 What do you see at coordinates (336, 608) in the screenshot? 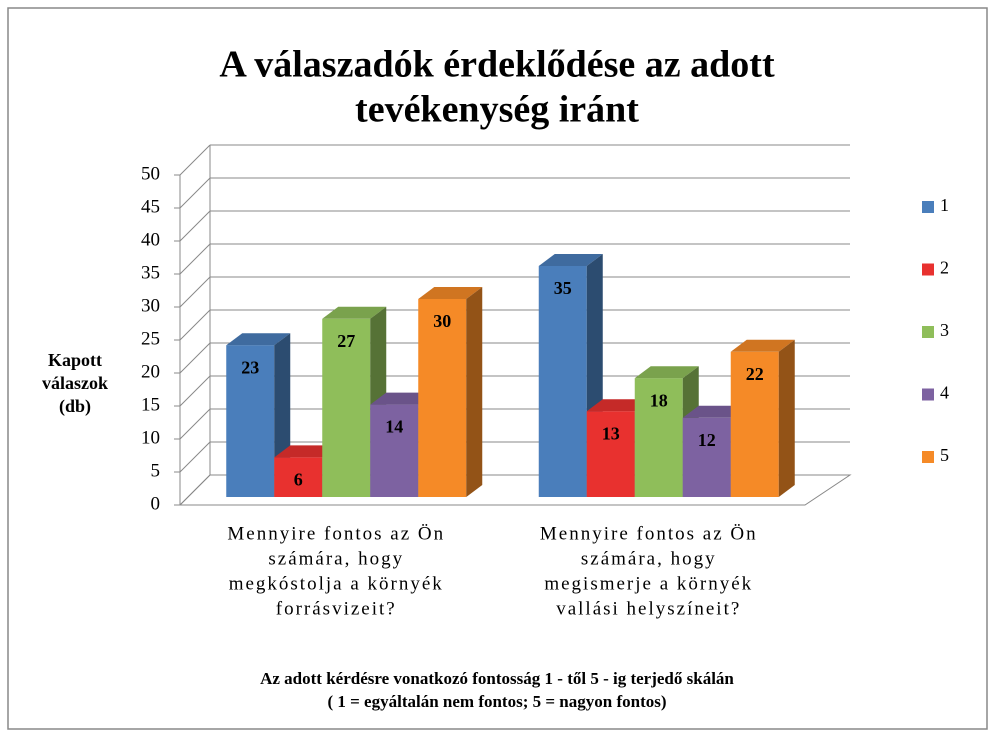
I see `x-tick-label: forrásvizeit?` at bounding box center [336, 608].